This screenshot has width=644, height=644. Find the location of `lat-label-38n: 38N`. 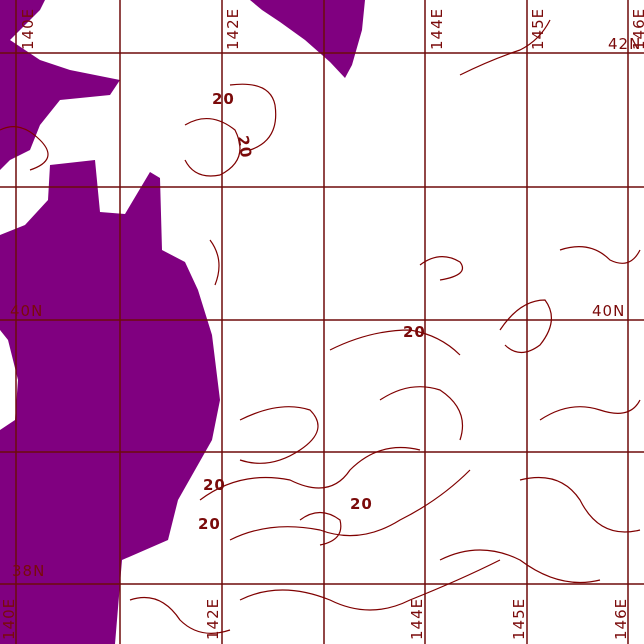

lat-label-38n: 38N is located at coordinates (29, 571).